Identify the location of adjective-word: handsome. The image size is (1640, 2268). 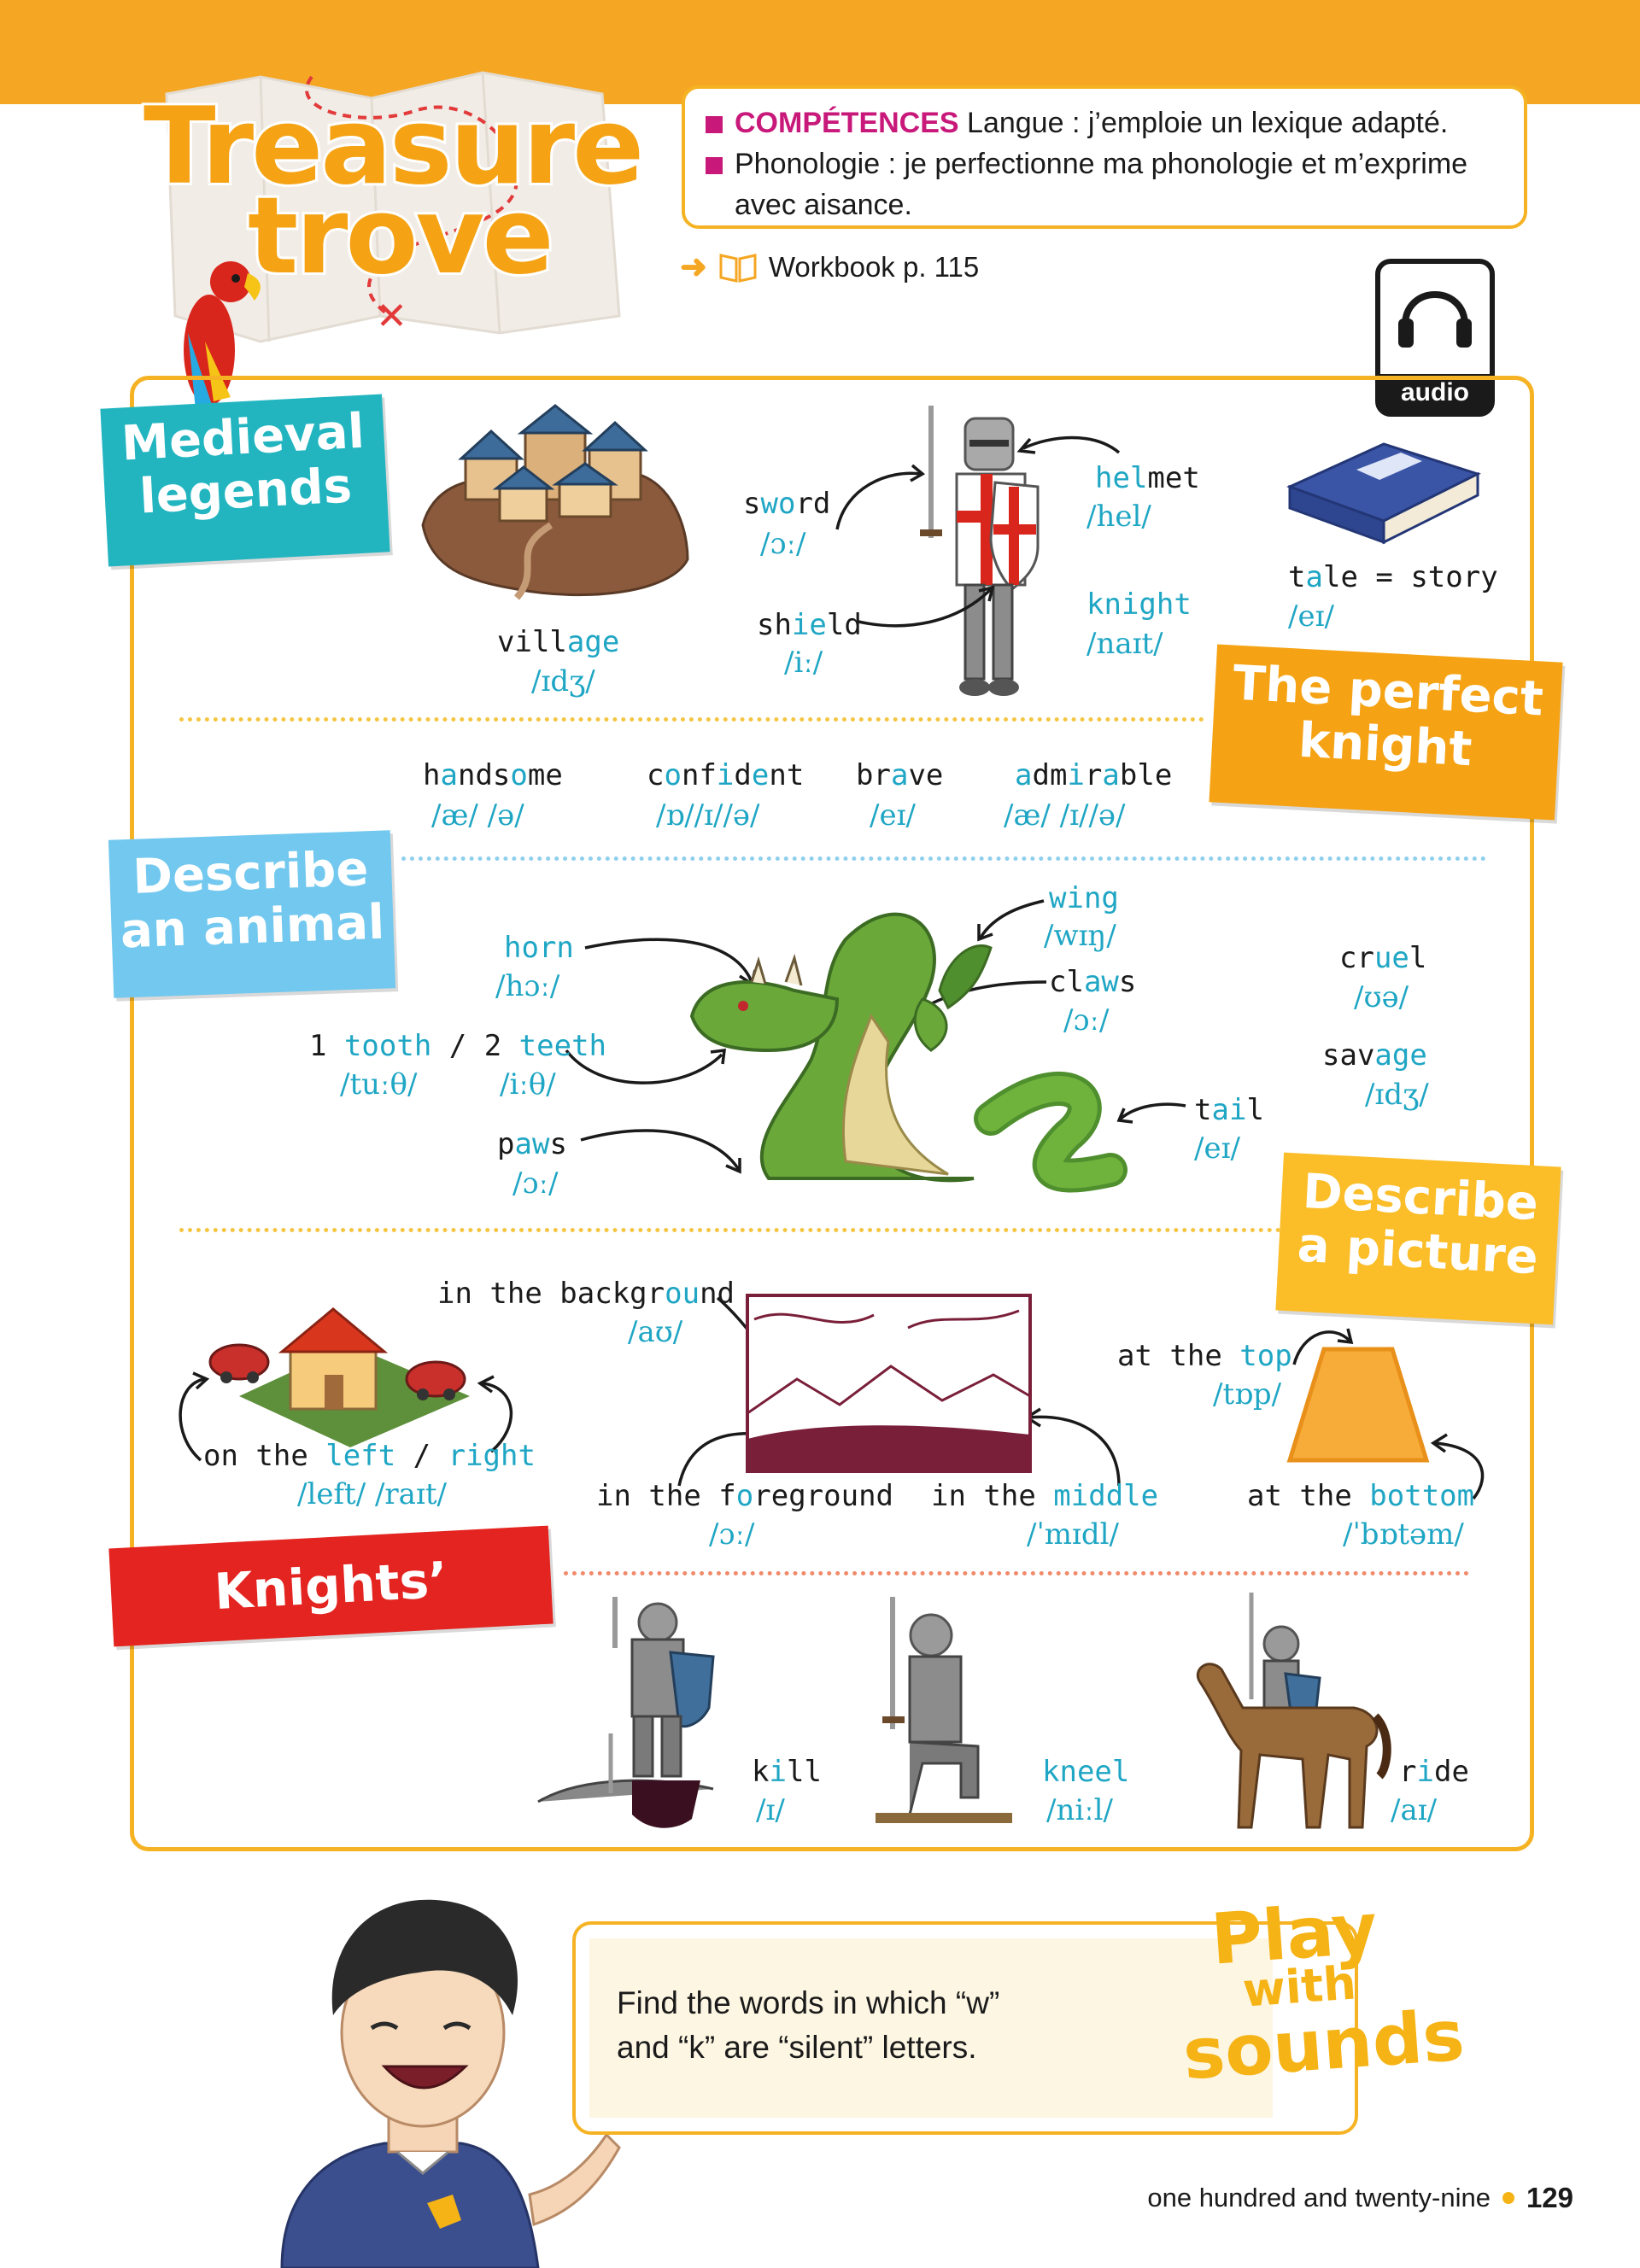
(493, 775).